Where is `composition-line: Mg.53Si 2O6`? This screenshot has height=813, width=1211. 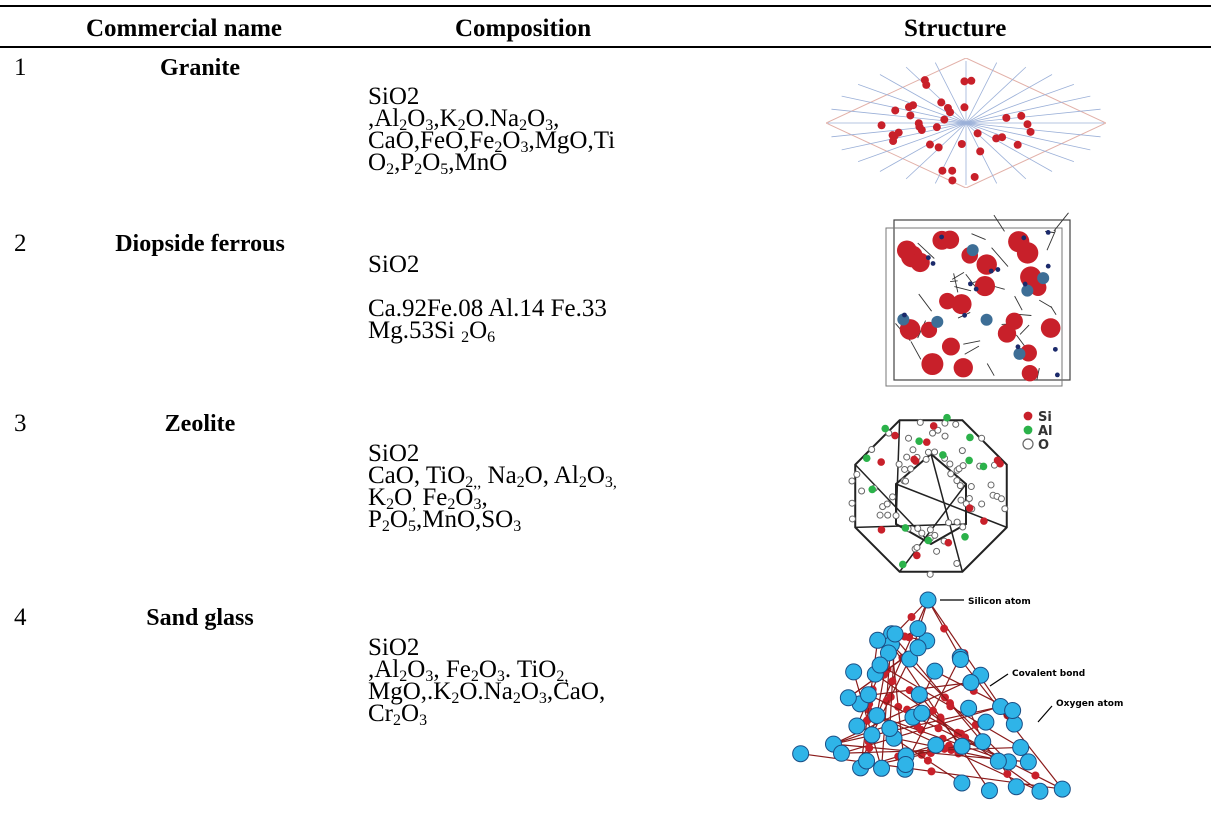
composition-line: Mg.53Si 2O6 is located at coordinates (432, 331).